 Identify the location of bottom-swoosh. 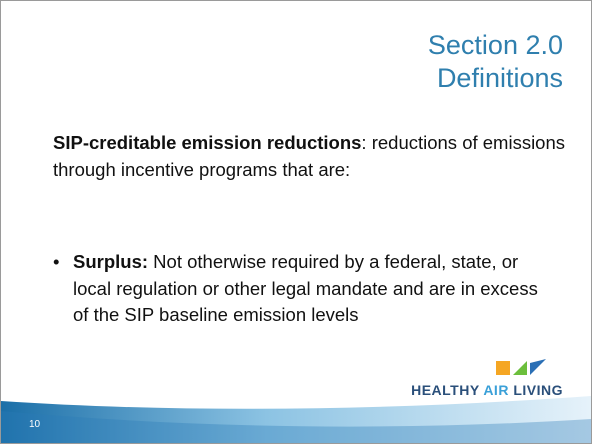
(296, 419).